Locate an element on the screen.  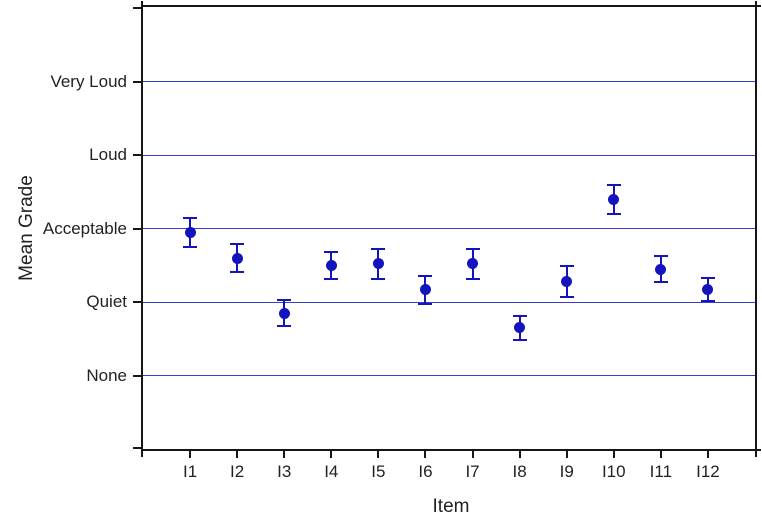
error-bar-cap-bottom-i12 is located at coordinates (707, 301).